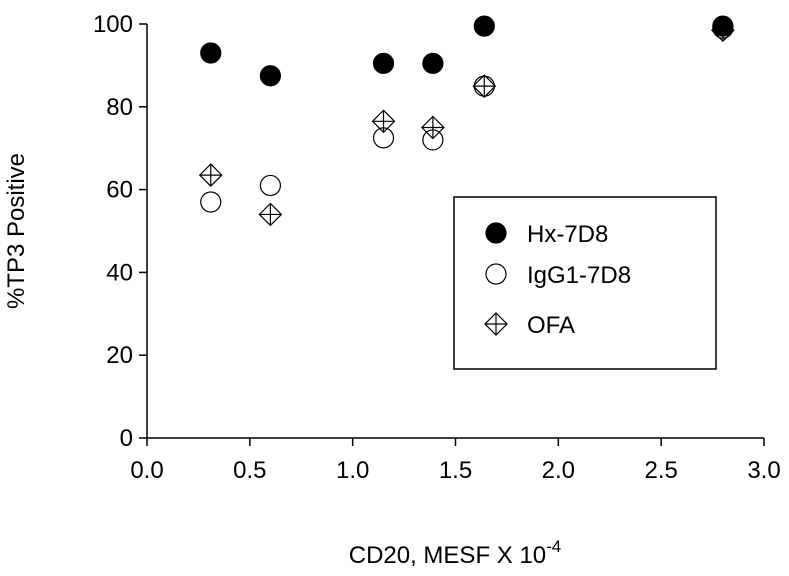 The width and height of the screenshot is (789, 576). Describe the element at coordinates (558, 470) in the screenshot. I see `x-tick-label: 2.0` at that location.